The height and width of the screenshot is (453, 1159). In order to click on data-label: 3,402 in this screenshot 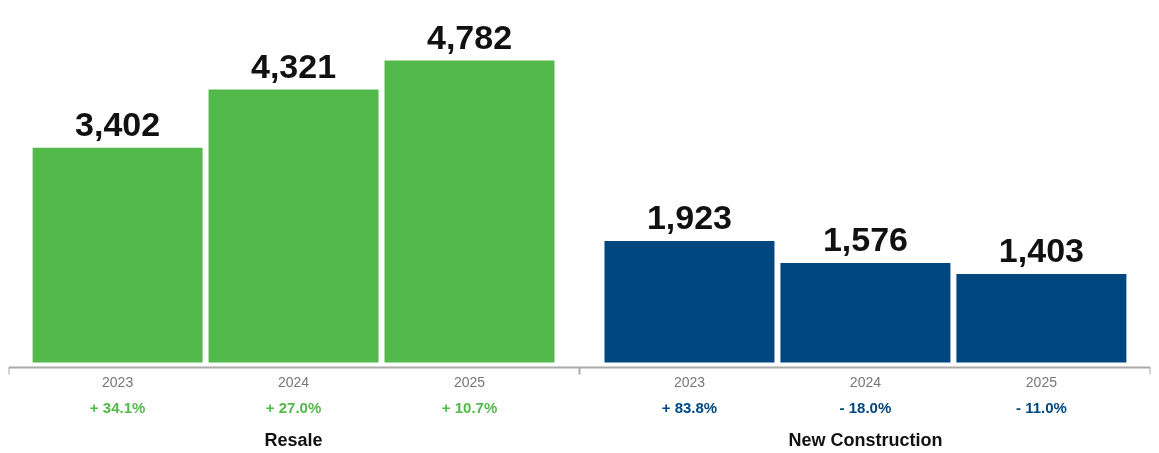, I will do `click(118, 123)`.